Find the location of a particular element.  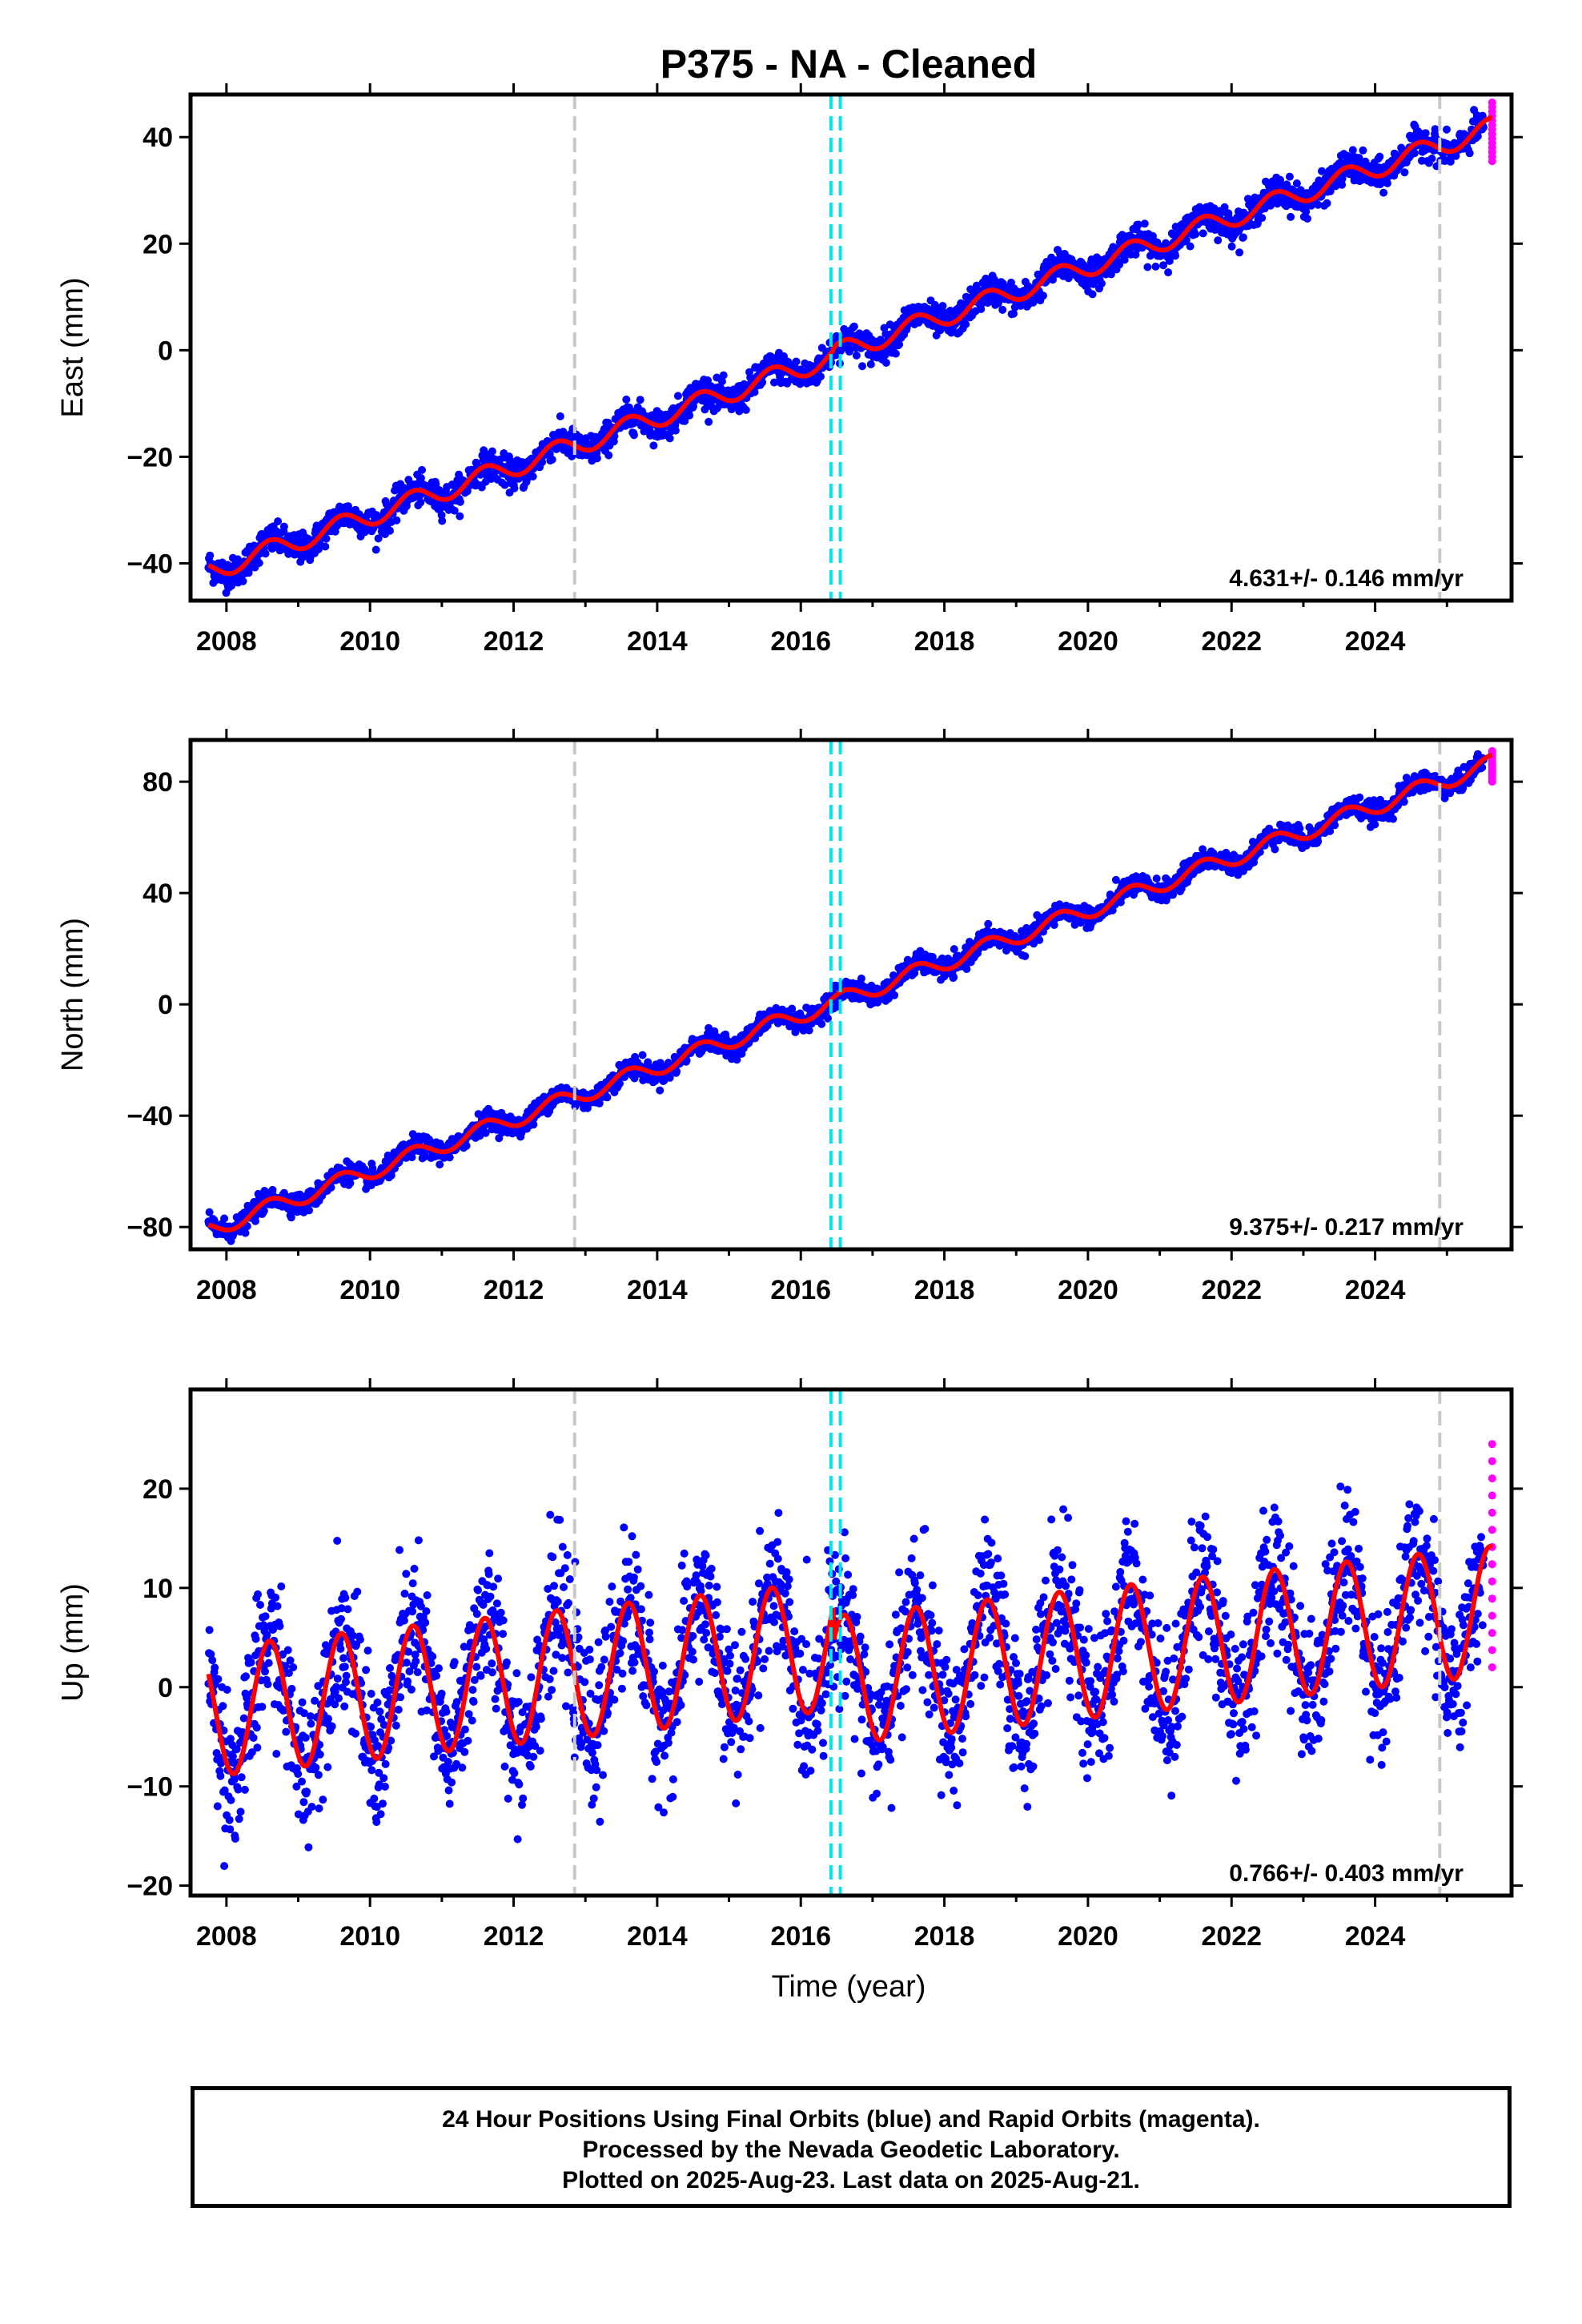

rapid-point is located at coordinates (1492, 103).